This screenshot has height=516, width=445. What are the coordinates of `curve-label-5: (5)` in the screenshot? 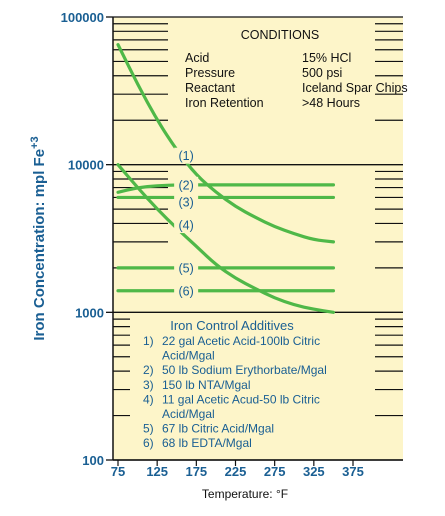 It's located at (186, 268).